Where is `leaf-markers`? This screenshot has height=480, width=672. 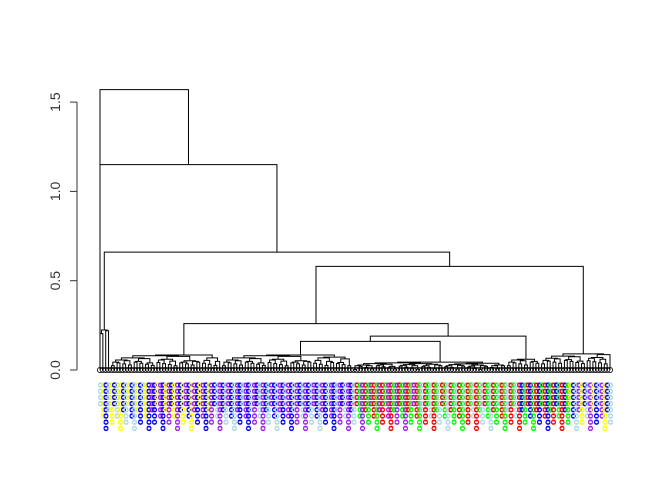 leaf-markers is located at coordinates (354, 369).